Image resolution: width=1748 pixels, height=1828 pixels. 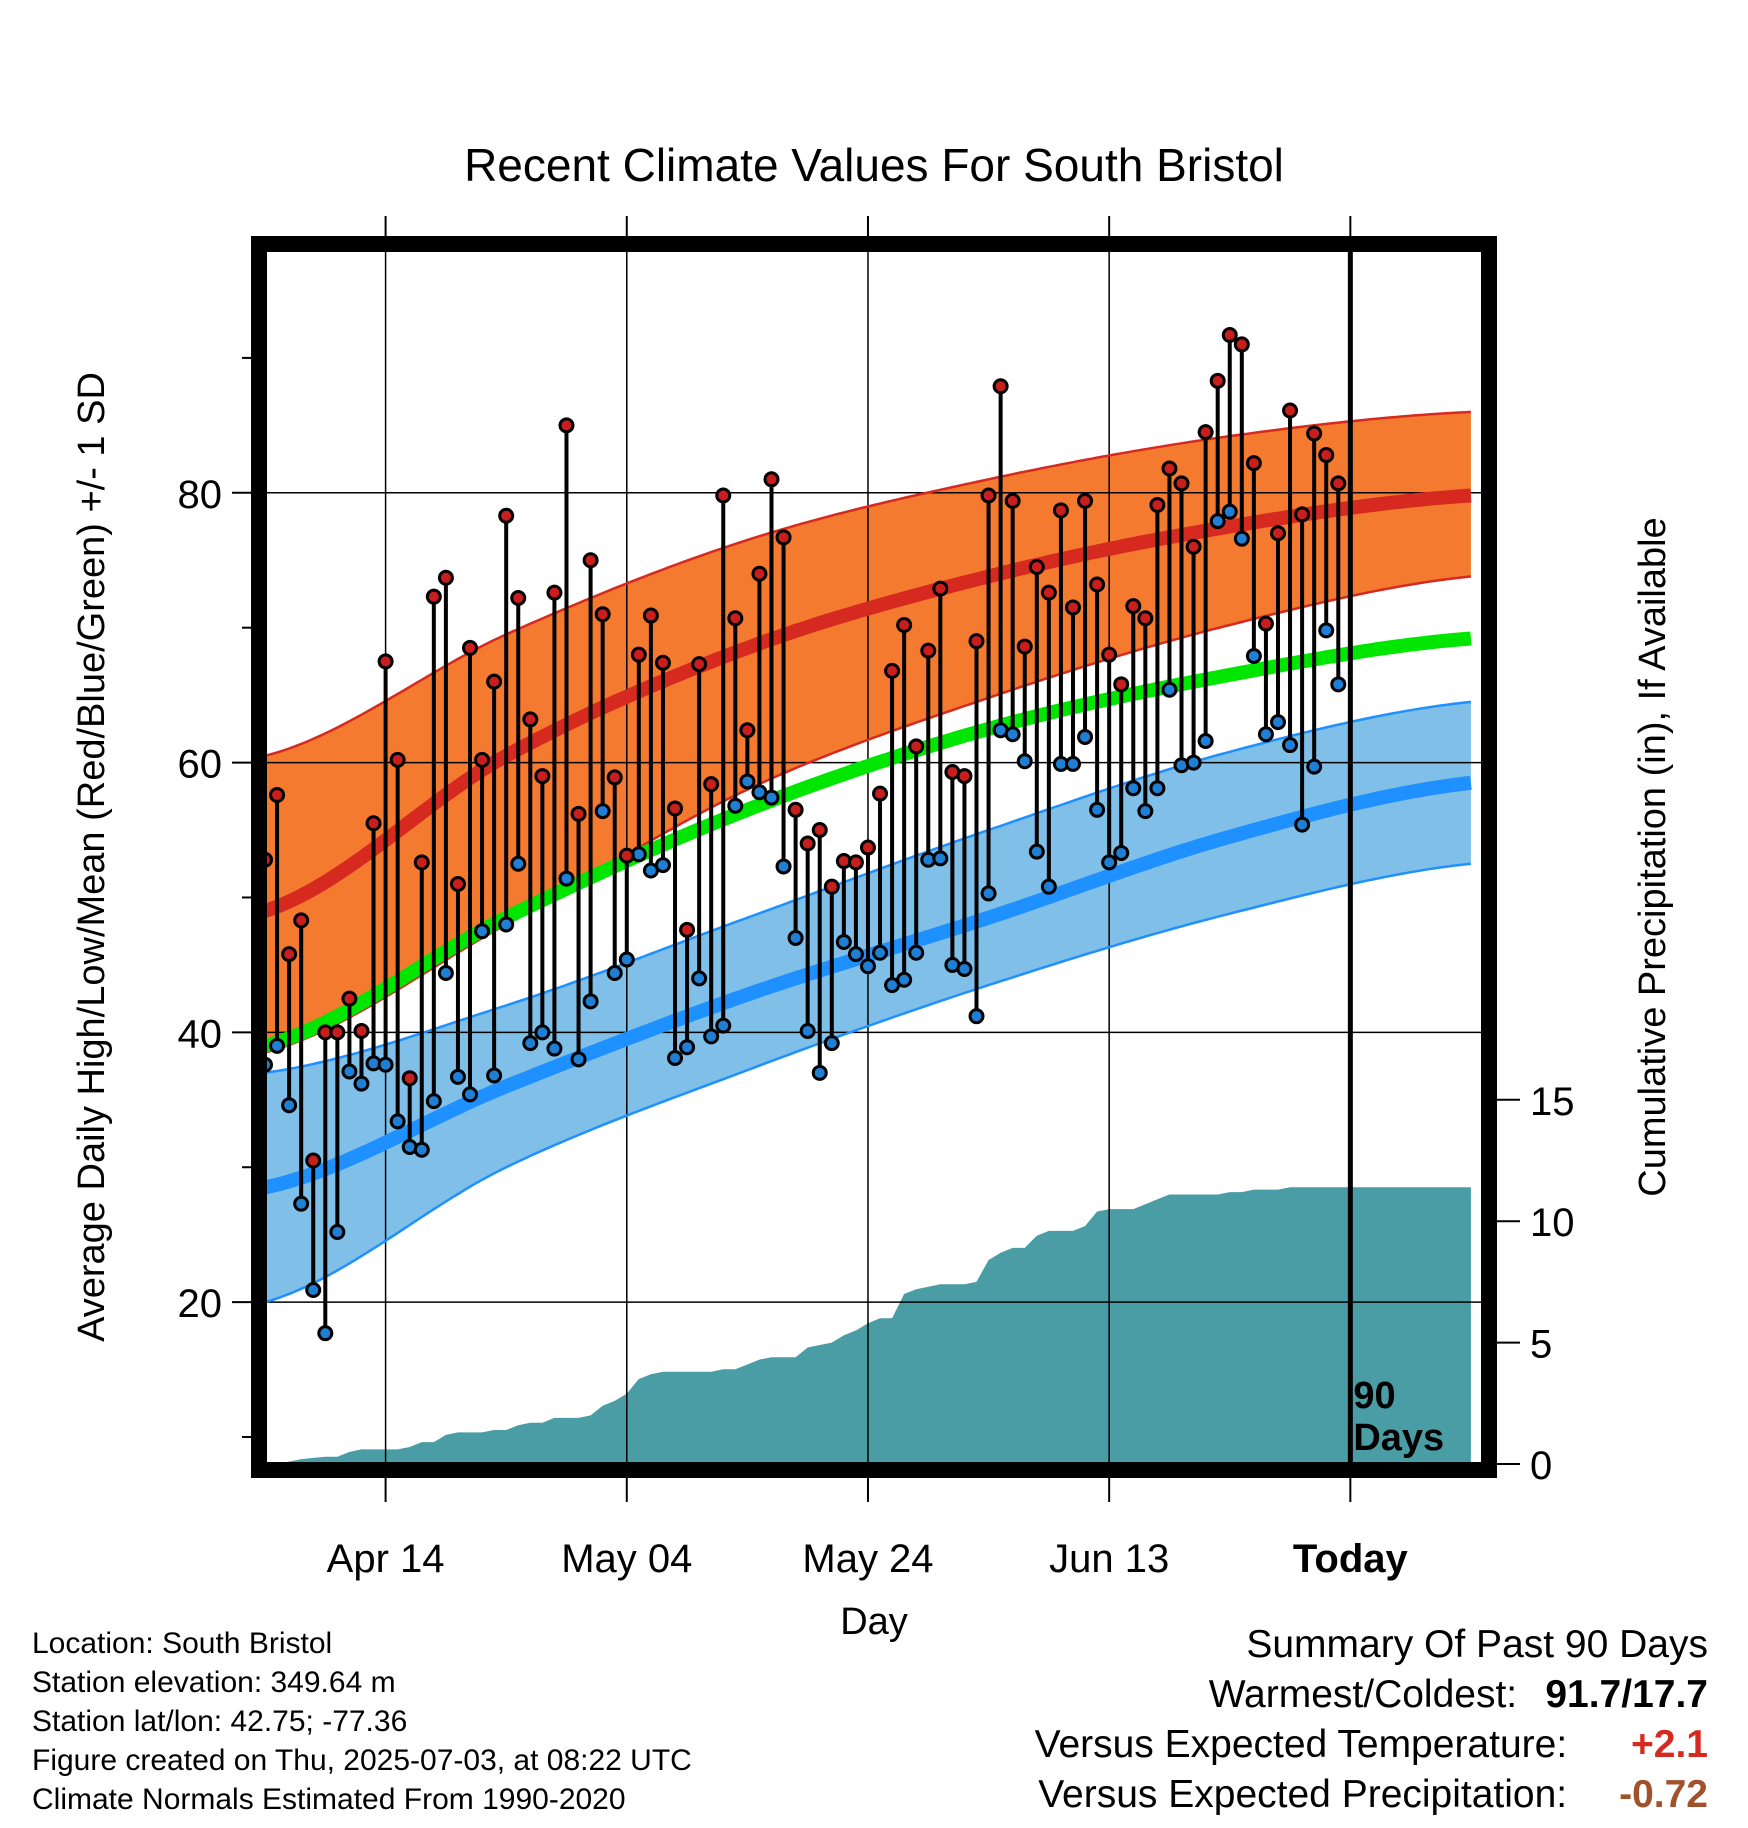 What do you see at coordinates (1663, 1794) in the screenshot?
I see `precip-value: -0.72` at bounding box center [1663, 1794].